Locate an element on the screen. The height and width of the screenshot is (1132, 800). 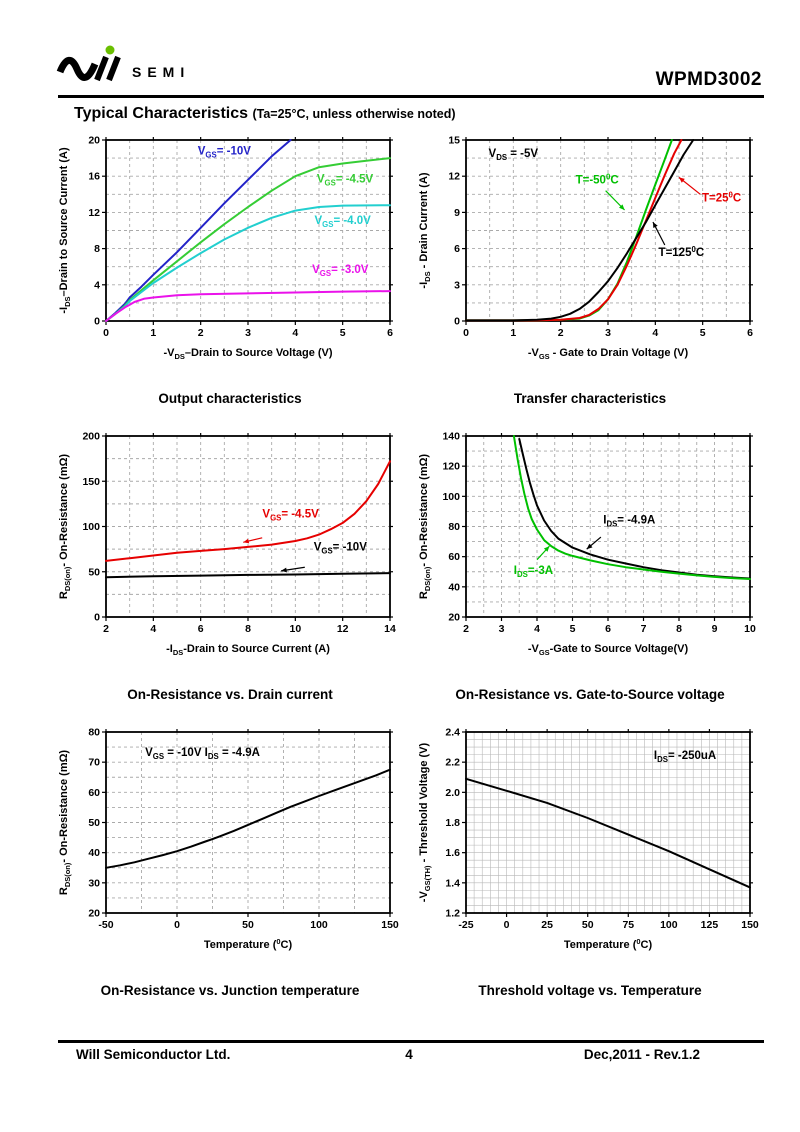
svg-text:-IDS-Drain to Source Current (: -IDS-Drain to Source Current (A) is located at coordinates (248, 650).